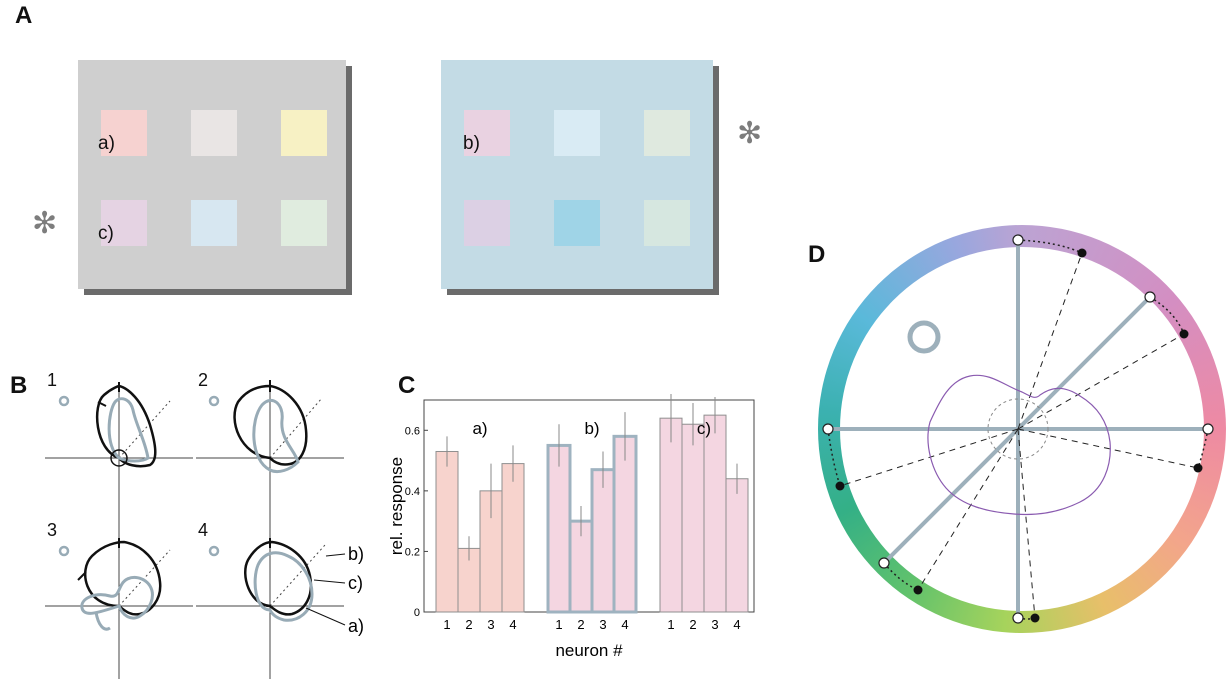 Image resolution: width=1232 pixels, height=679 pixels. What do you see at coordinates (356, 626) in the screenshot?
I see `annotation-a: a)` at bounding box center [356, 626].